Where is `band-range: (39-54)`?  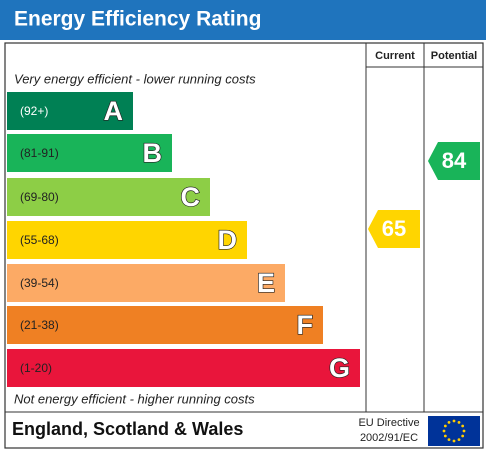 band-range: (39-54) is located at coordinates (39, 283).